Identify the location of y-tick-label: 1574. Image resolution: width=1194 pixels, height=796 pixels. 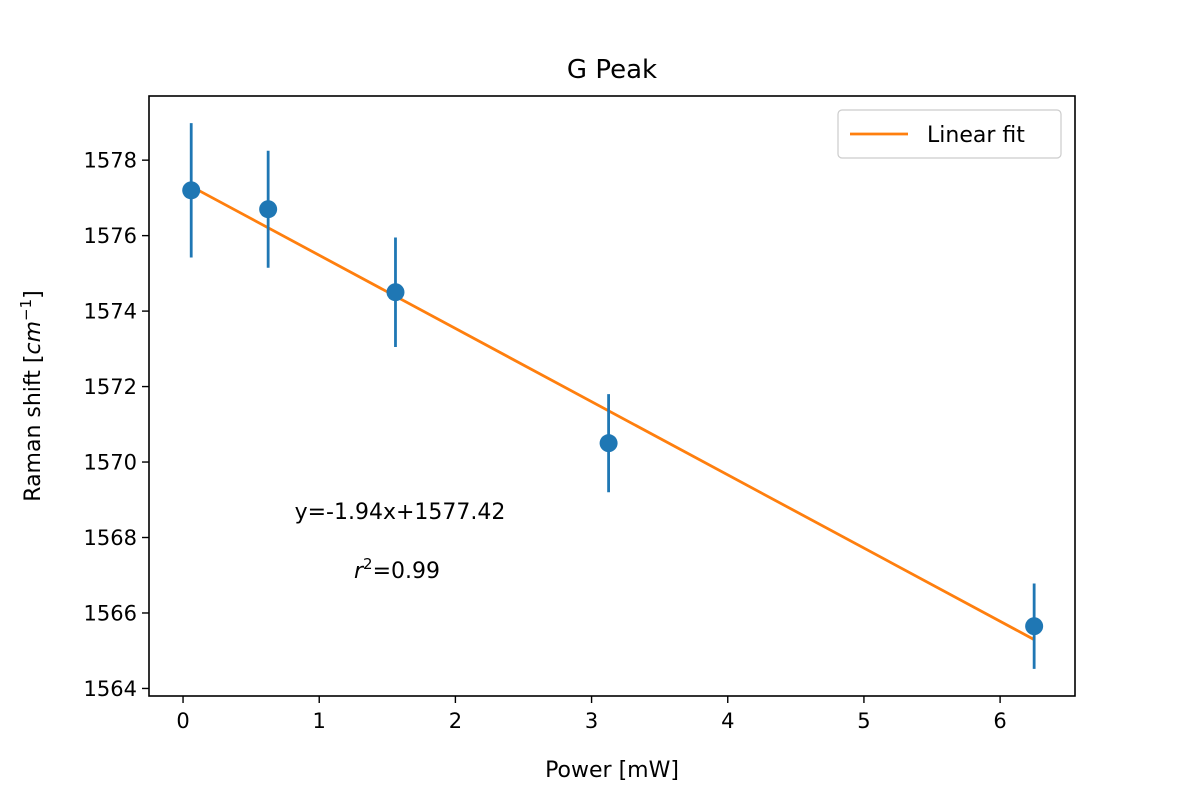
(110, 312).